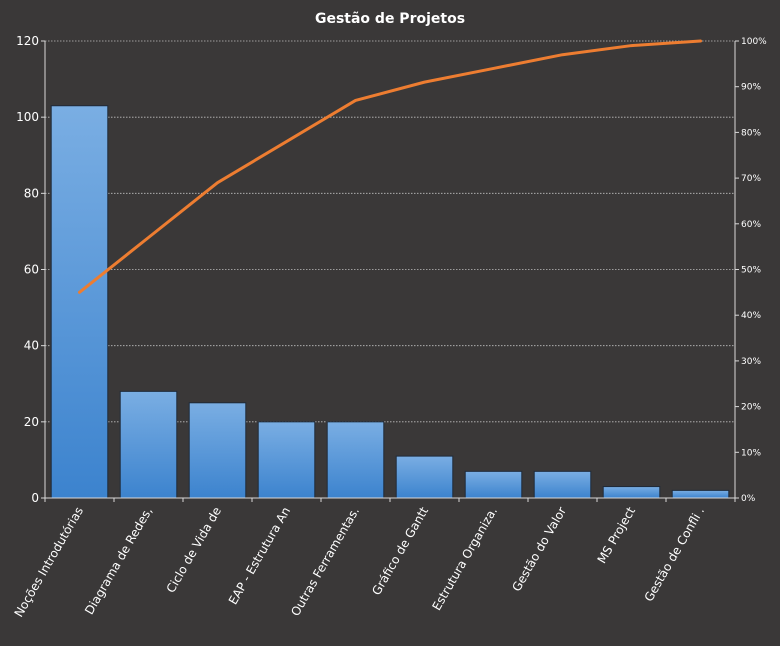 The height and width of the screenshot is (646, 780). I want to click on x-tick-label: Noções Introdutórias, so click(49, 562).